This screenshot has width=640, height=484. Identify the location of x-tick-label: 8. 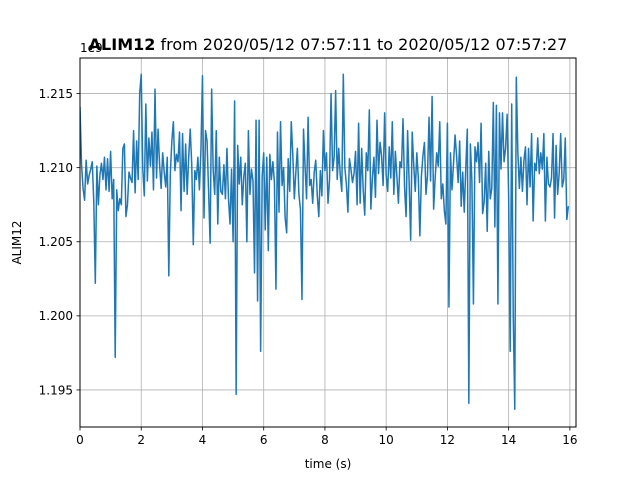
(325, 440).